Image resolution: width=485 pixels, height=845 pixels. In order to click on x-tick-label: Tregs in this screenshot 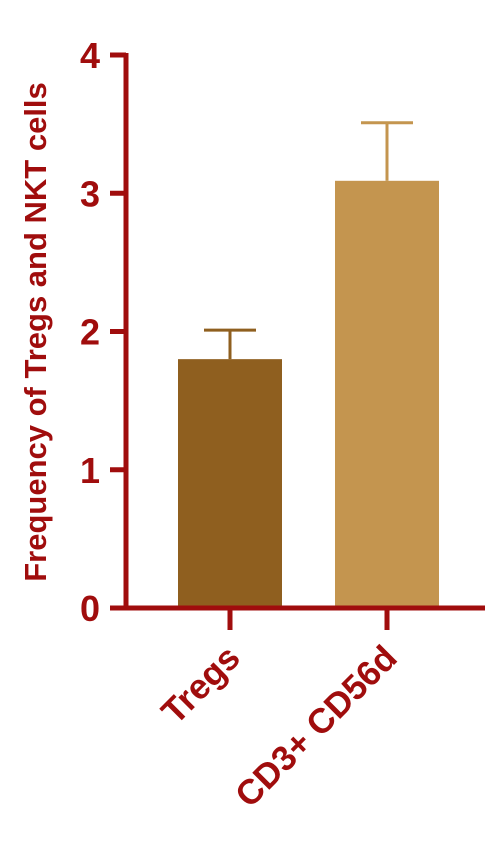, I will do `click(201, 685)`.